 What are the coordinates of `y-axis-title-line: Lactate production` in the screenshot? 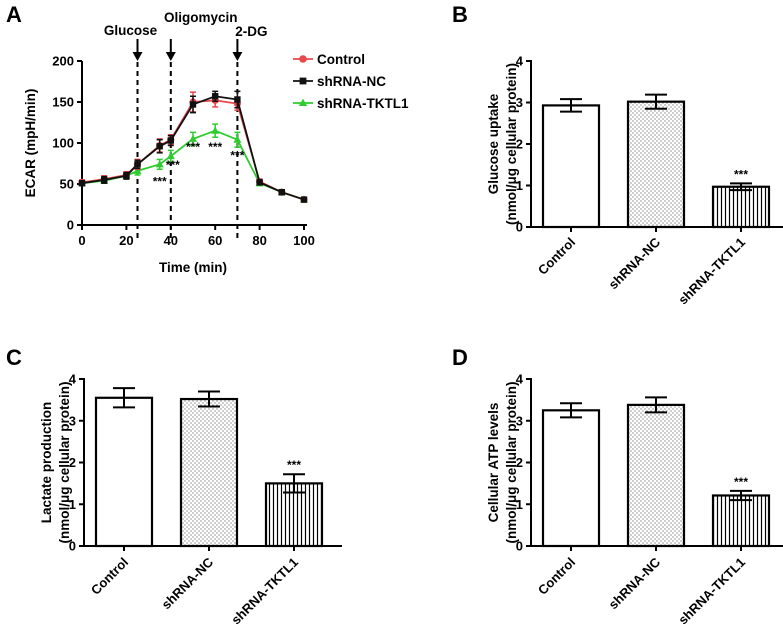 It's located at (46, 463).